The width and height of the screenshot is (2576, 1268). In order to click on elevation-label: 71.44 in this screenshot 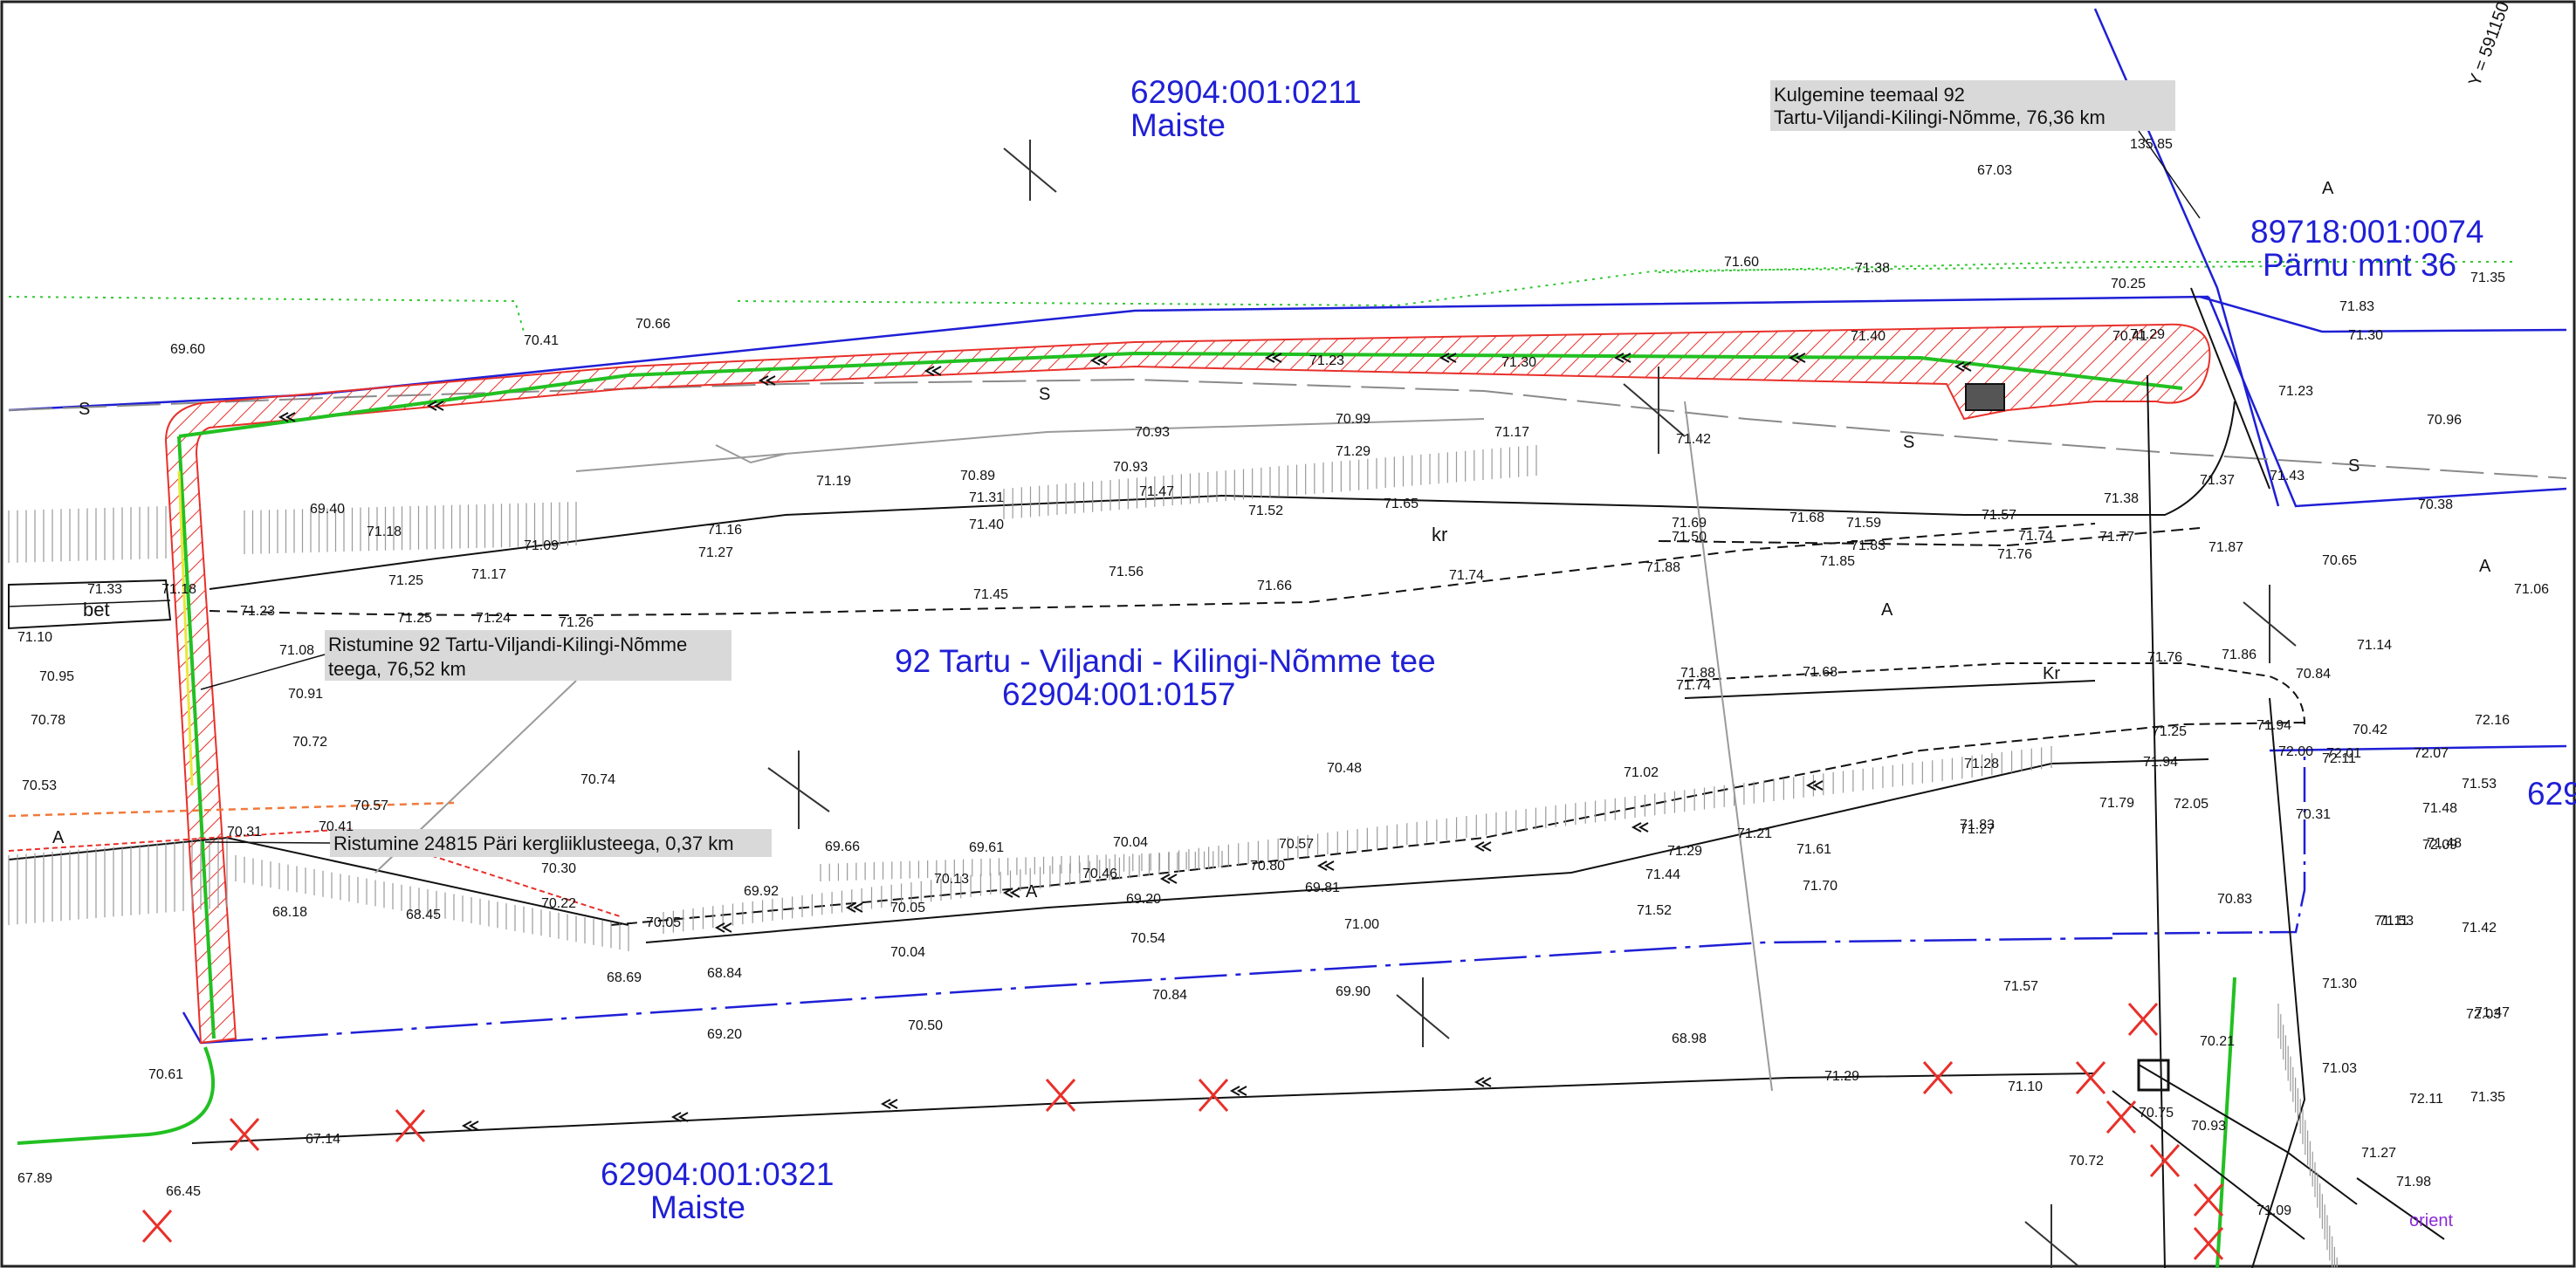, I will do `click(1662, 874)`.